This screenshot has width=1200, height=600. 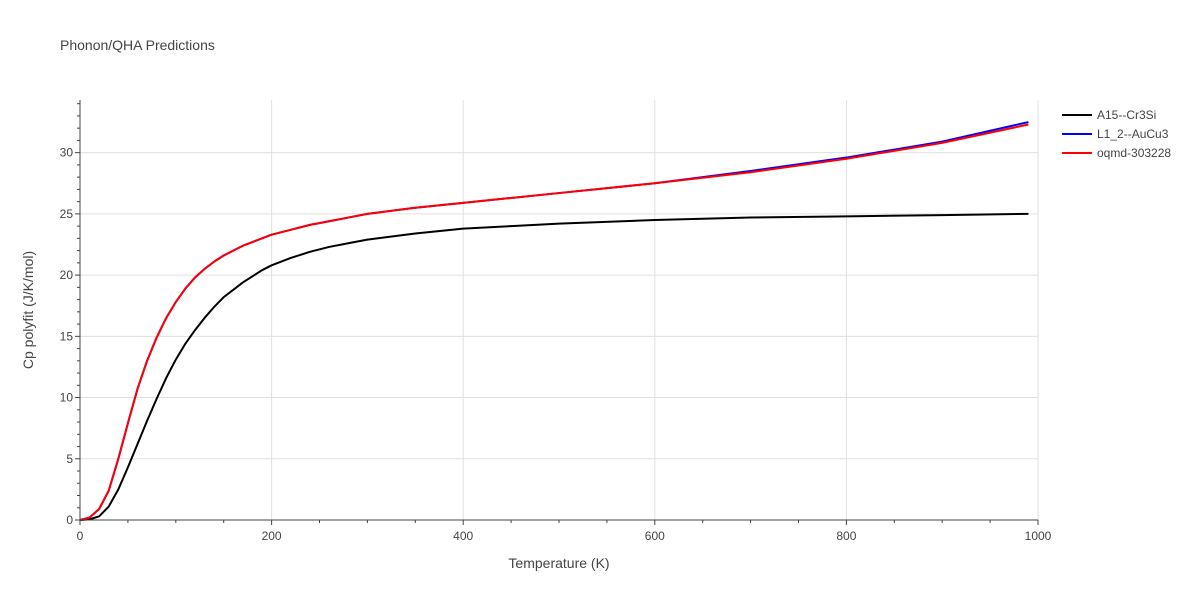 What do you see at coordinates (69, 459) in the screenshot?
I see `y-tick-label: 5` at bounding box center [69, 459].